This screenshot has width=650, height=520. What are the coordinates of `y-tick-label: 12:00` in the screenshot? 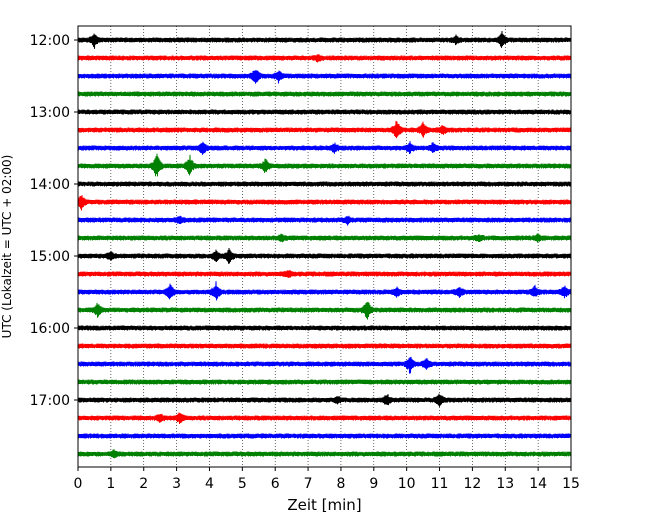 It's located at (50, 41).